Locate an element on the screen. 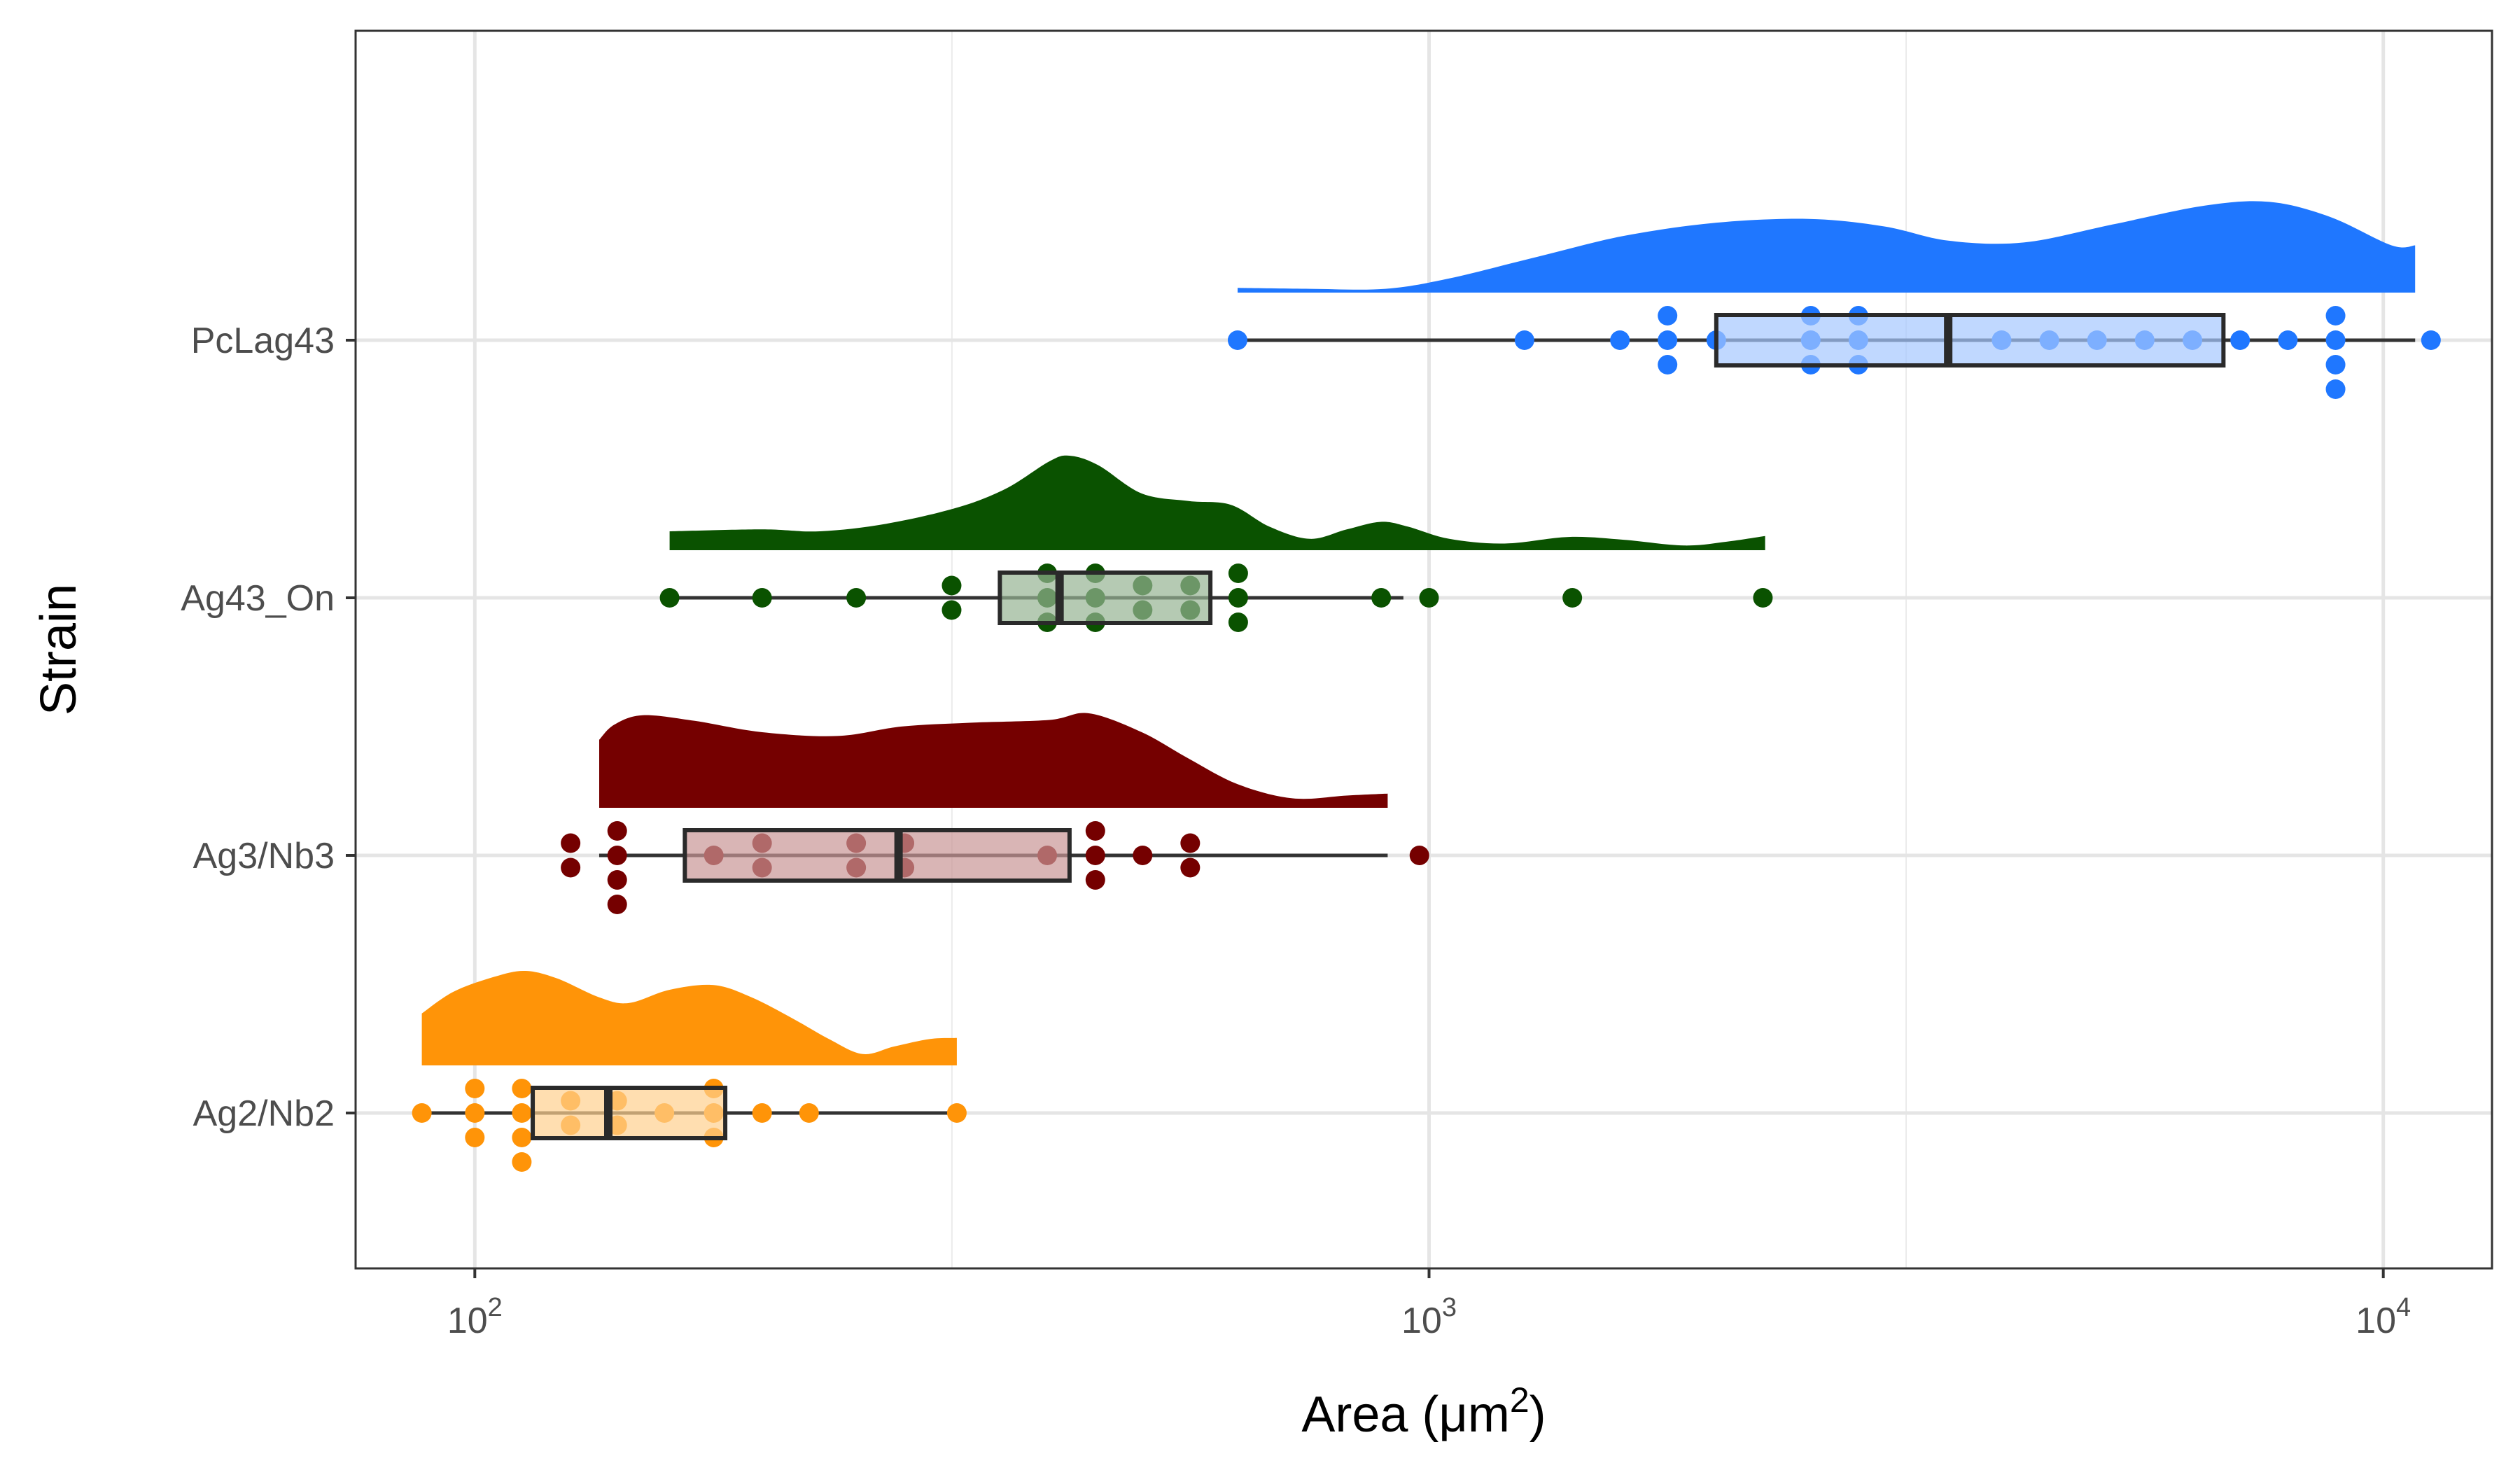  y-tick-label: Ag43_On is located at coordinates (258, 598).